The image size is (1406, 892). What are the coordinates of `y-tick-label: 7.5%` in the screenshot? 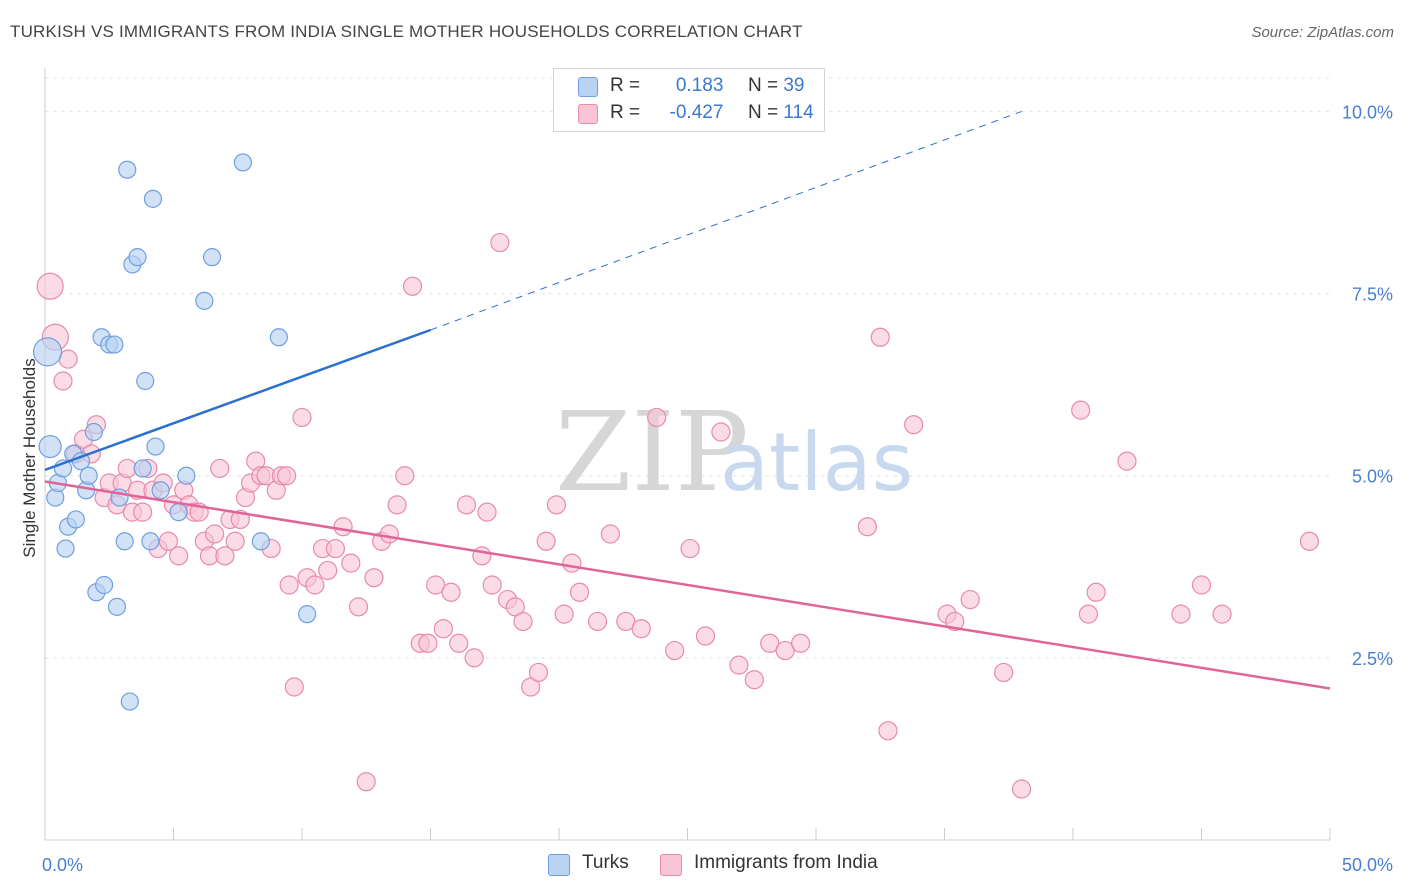 It's located at (1372, 295).